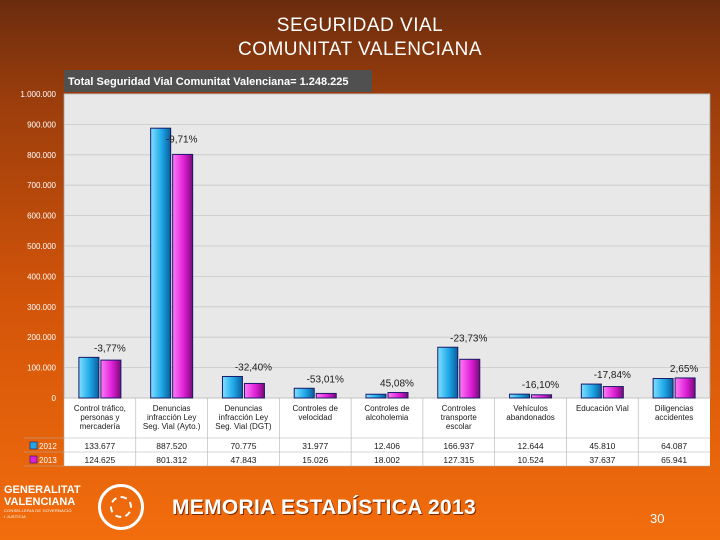 The image size is (720, 540). What do you see at coordinates (99, 417) in the screenshot?
I see `x-category-label: personas y` at bounding box center [99, 417].